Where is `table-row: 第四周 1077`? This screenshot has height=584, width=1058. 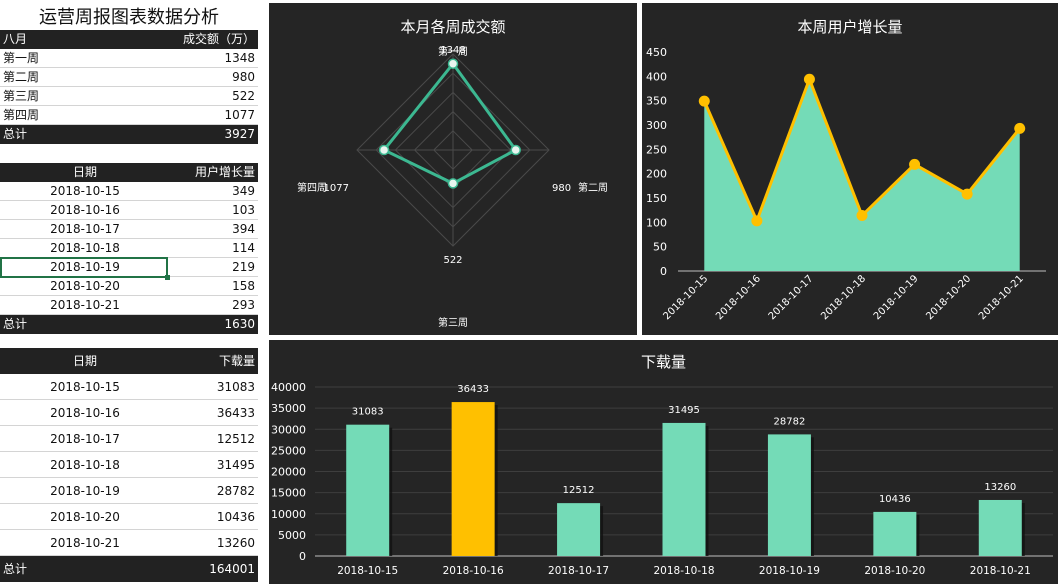 table-row: 第四周 1077 is located at coordinates (129, 115).